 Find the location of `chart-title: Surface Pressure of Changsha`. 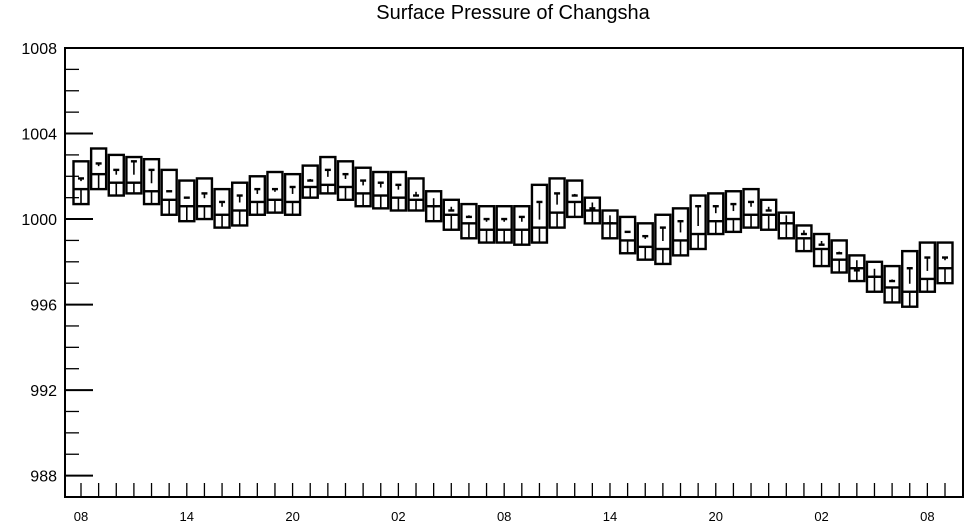

chart-title: Surface Pressure of Changsha is located at coordinates (513, 13).